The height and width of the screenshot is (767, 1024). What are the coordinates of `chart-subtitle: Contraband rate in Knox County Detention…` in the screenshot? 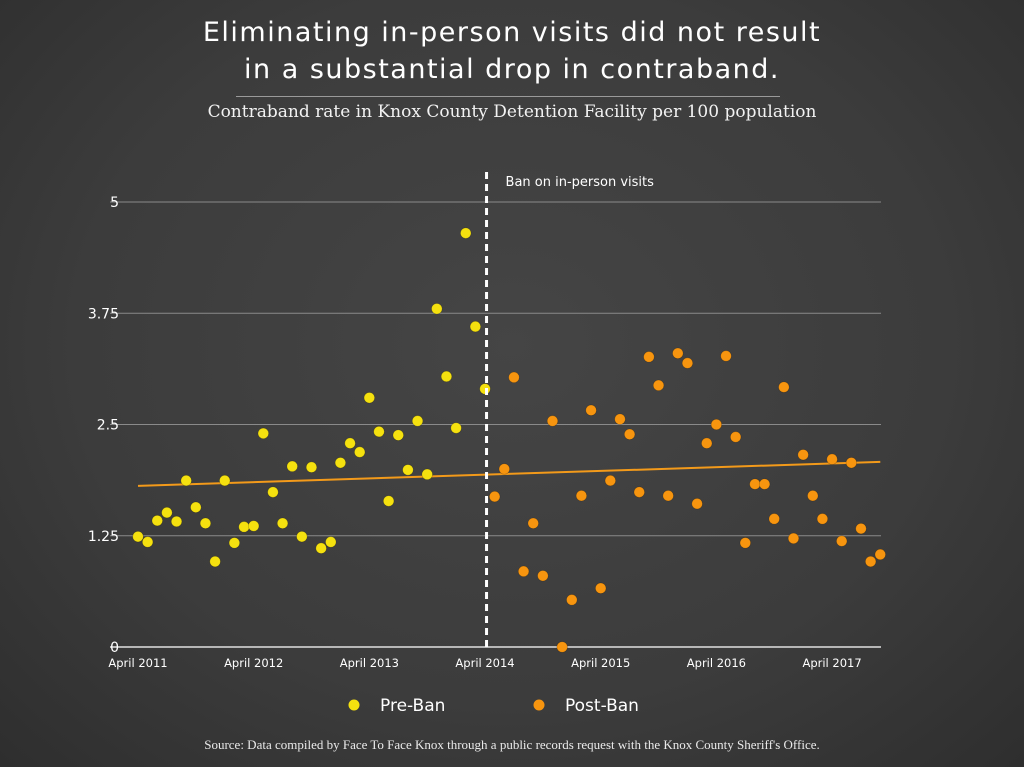 It's located at (512, 112).